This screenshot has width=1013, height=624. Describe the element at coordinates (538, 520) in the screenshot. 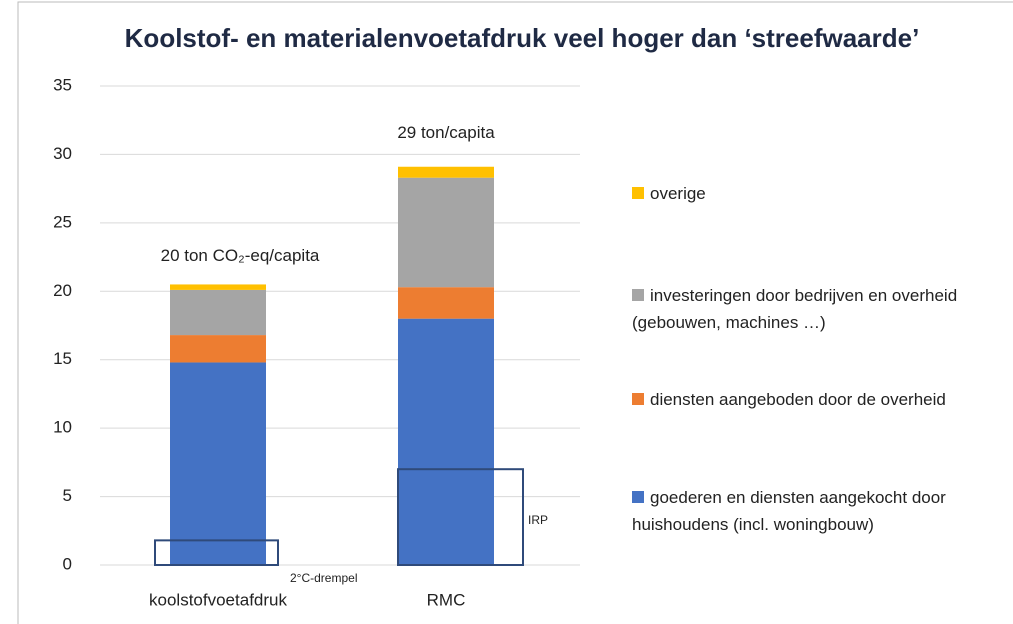

I see `threshold-label: IRP` at that location.